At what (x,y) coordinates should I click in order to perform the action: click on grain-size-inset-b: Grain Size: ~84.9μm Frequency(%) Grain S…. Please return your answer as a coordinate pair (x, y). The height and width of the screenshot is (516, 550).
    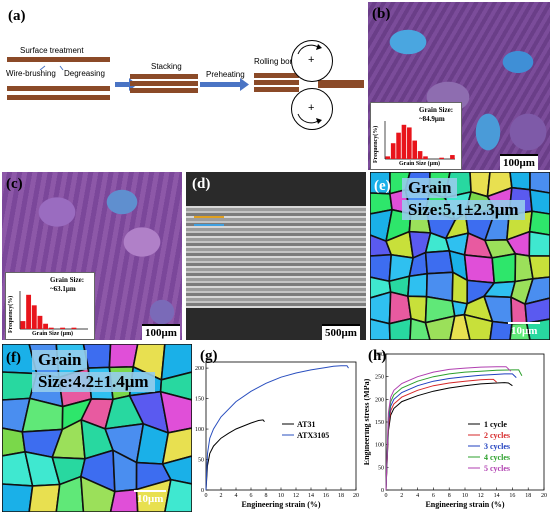
    Looking at the image, I should click on (416, 136).